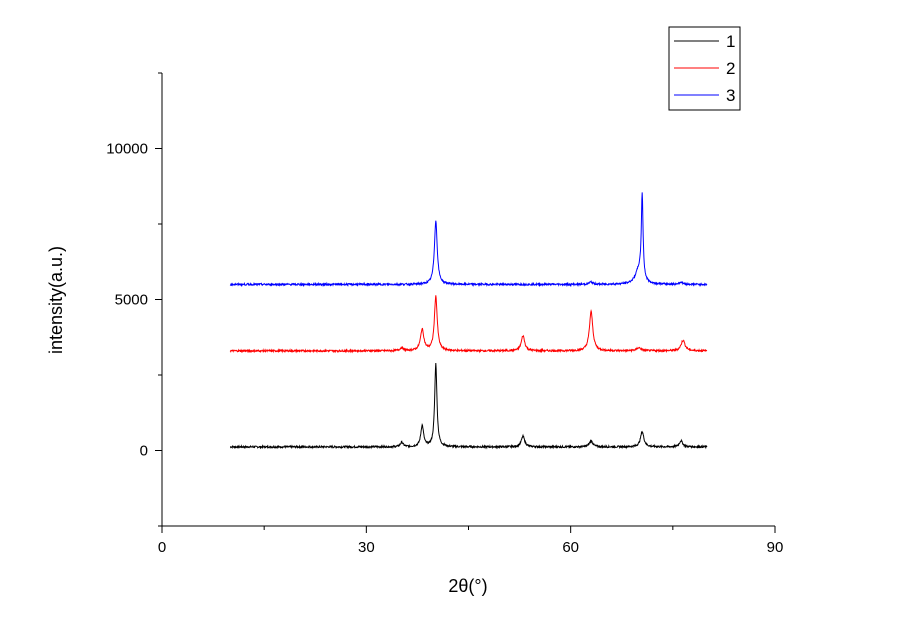 This screenshot has width=900, height=632. What do you see at coordinates (704, 68) in the screenshot?
I see `legend: 1 2 3` at bounding box center [704, 68].